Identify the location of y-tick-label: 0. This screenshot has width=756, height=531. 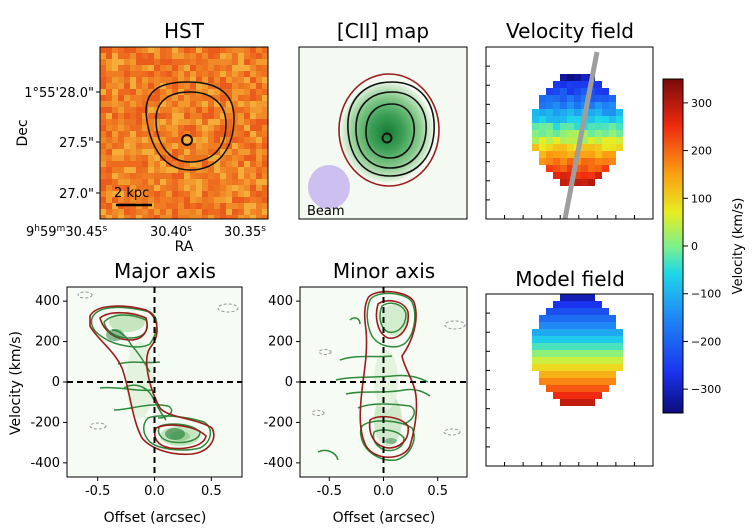
(56, 382).